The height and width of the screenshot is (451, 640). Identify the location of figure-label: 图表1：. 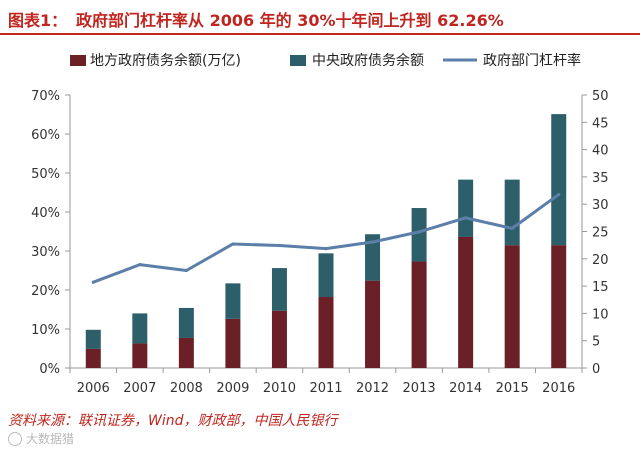
(38, 20).